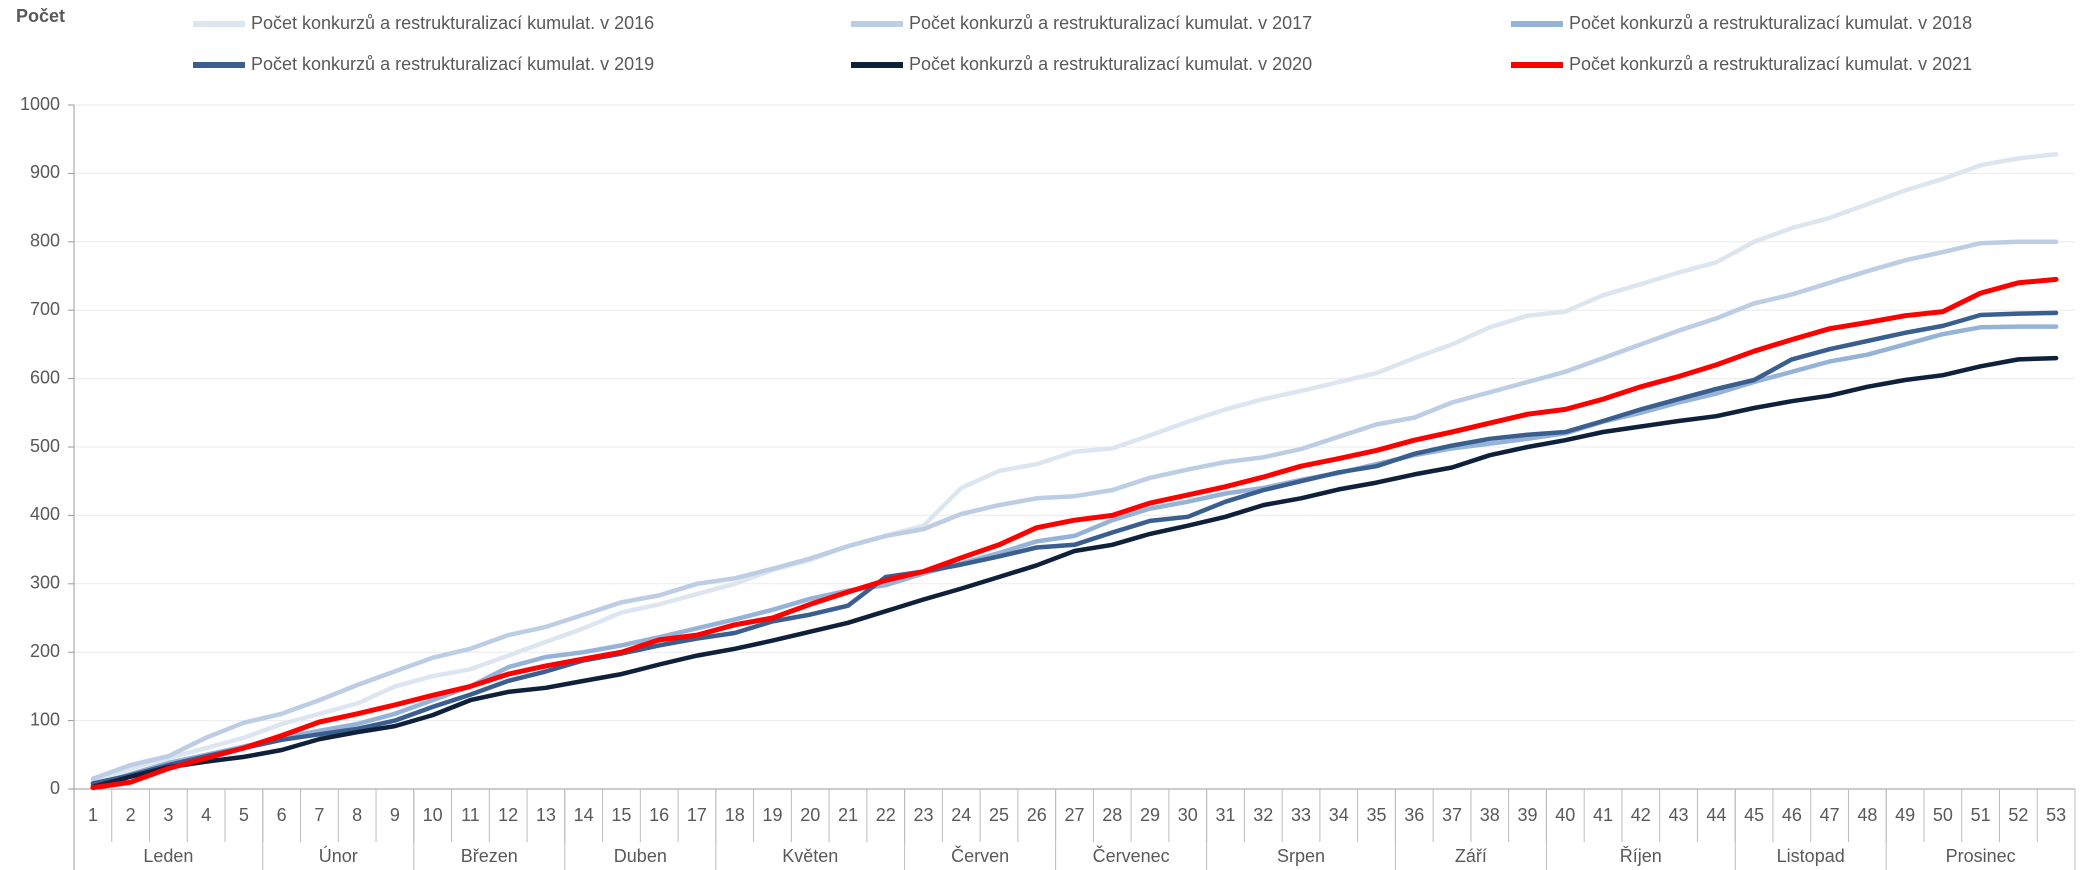 Image resolution: width=2083 pixels, height=870 pixels. What do you see at coordinates (1603, 815) in the screenshot?
I see `x-tick-label: 41` at bounding box center [1603, 815].